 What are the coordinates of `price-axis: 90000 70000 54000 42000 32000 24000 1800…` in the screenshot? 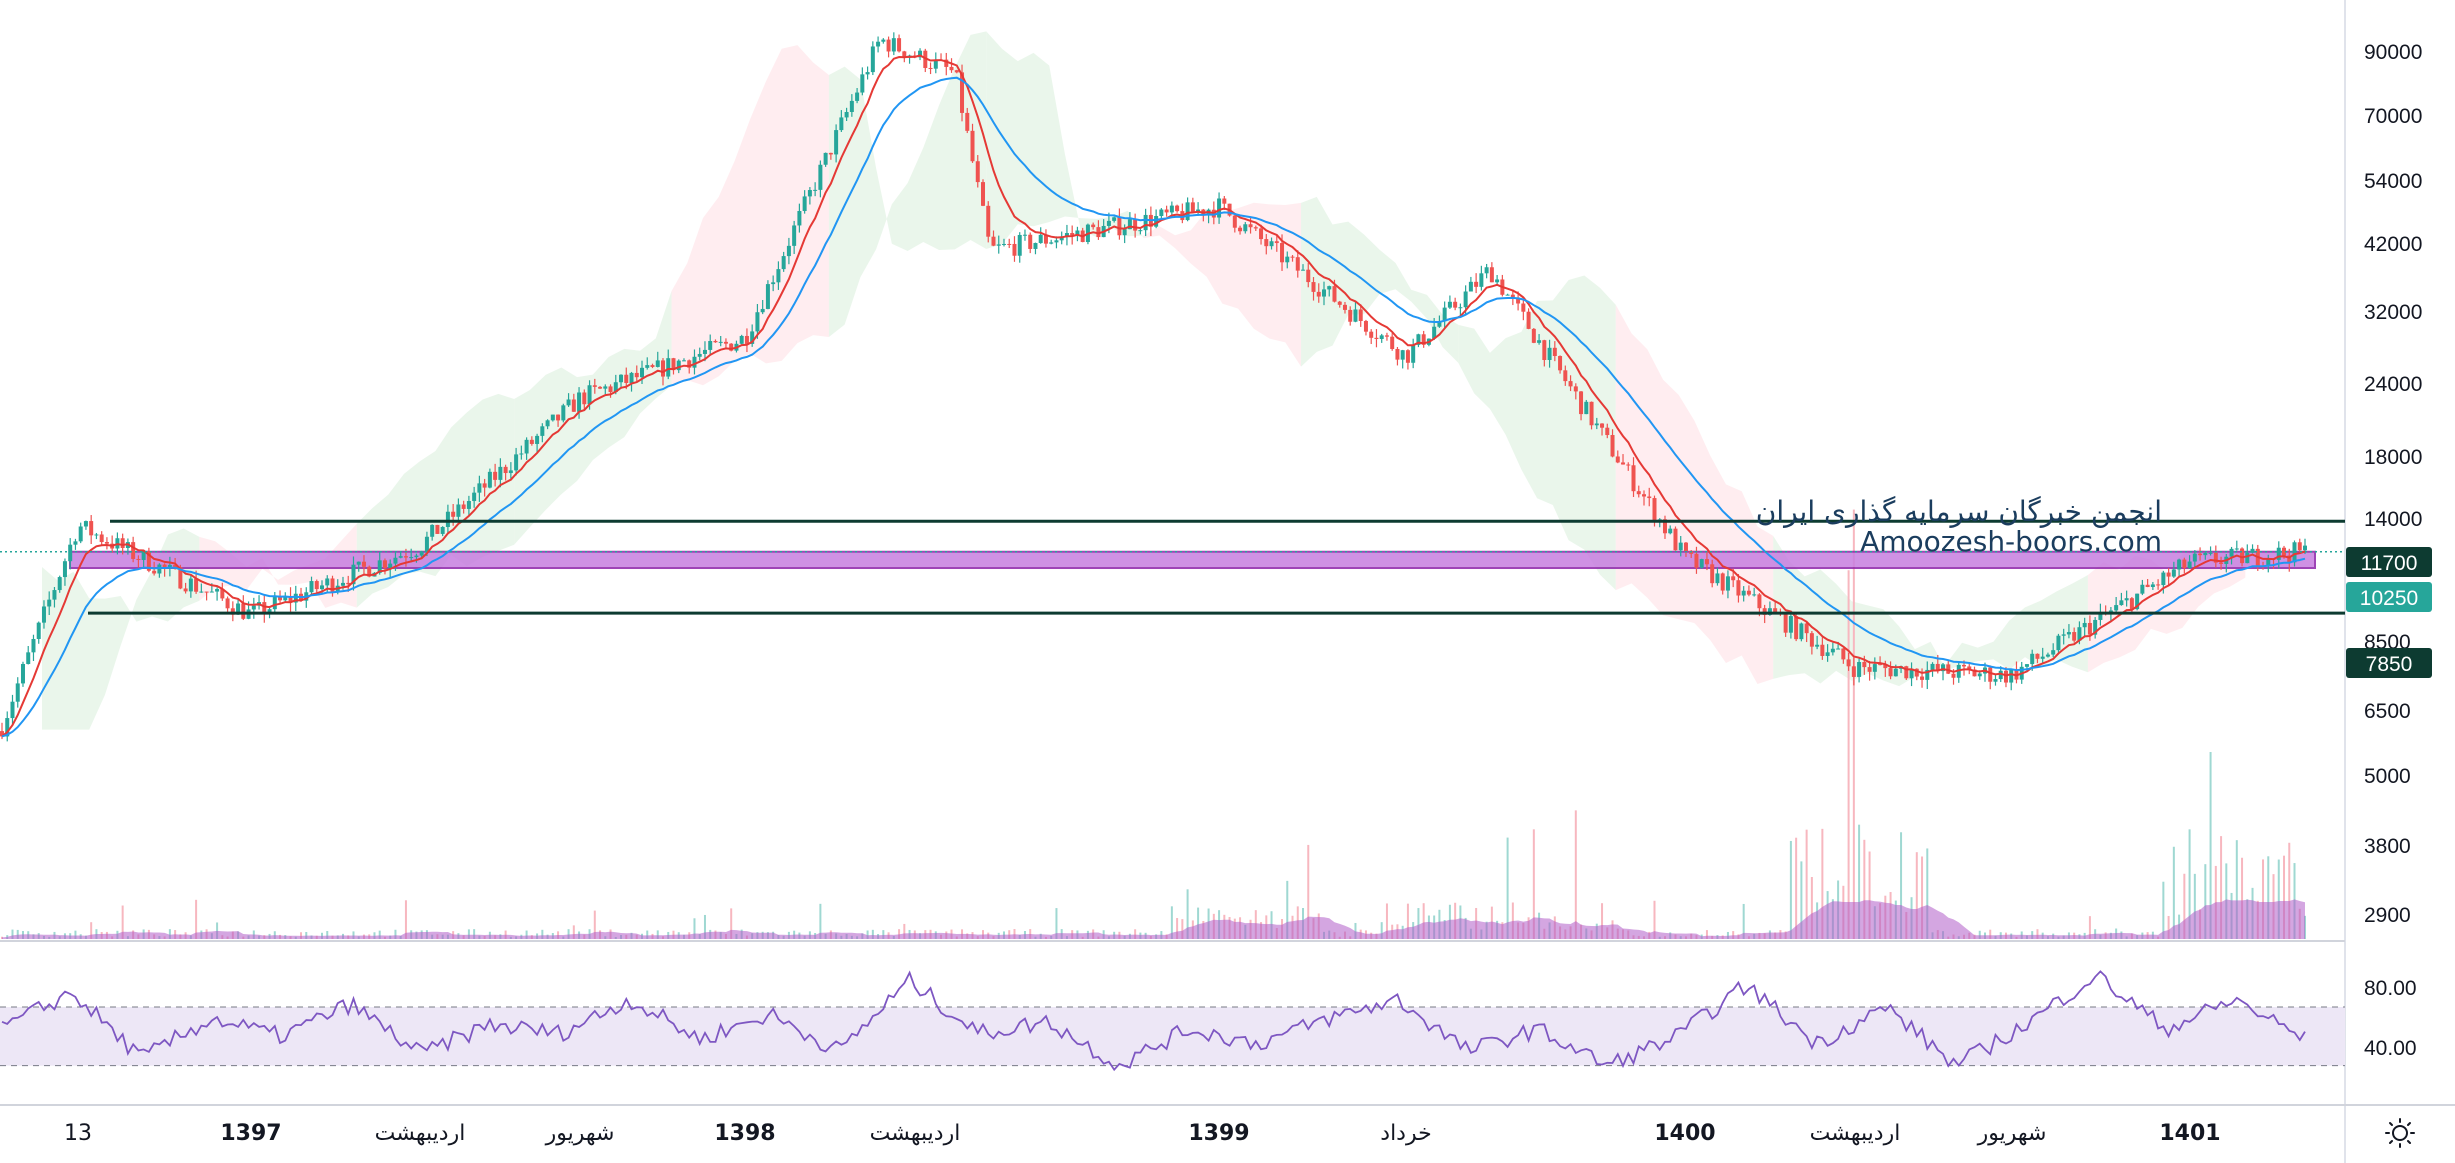 It's located at (2393, 484).